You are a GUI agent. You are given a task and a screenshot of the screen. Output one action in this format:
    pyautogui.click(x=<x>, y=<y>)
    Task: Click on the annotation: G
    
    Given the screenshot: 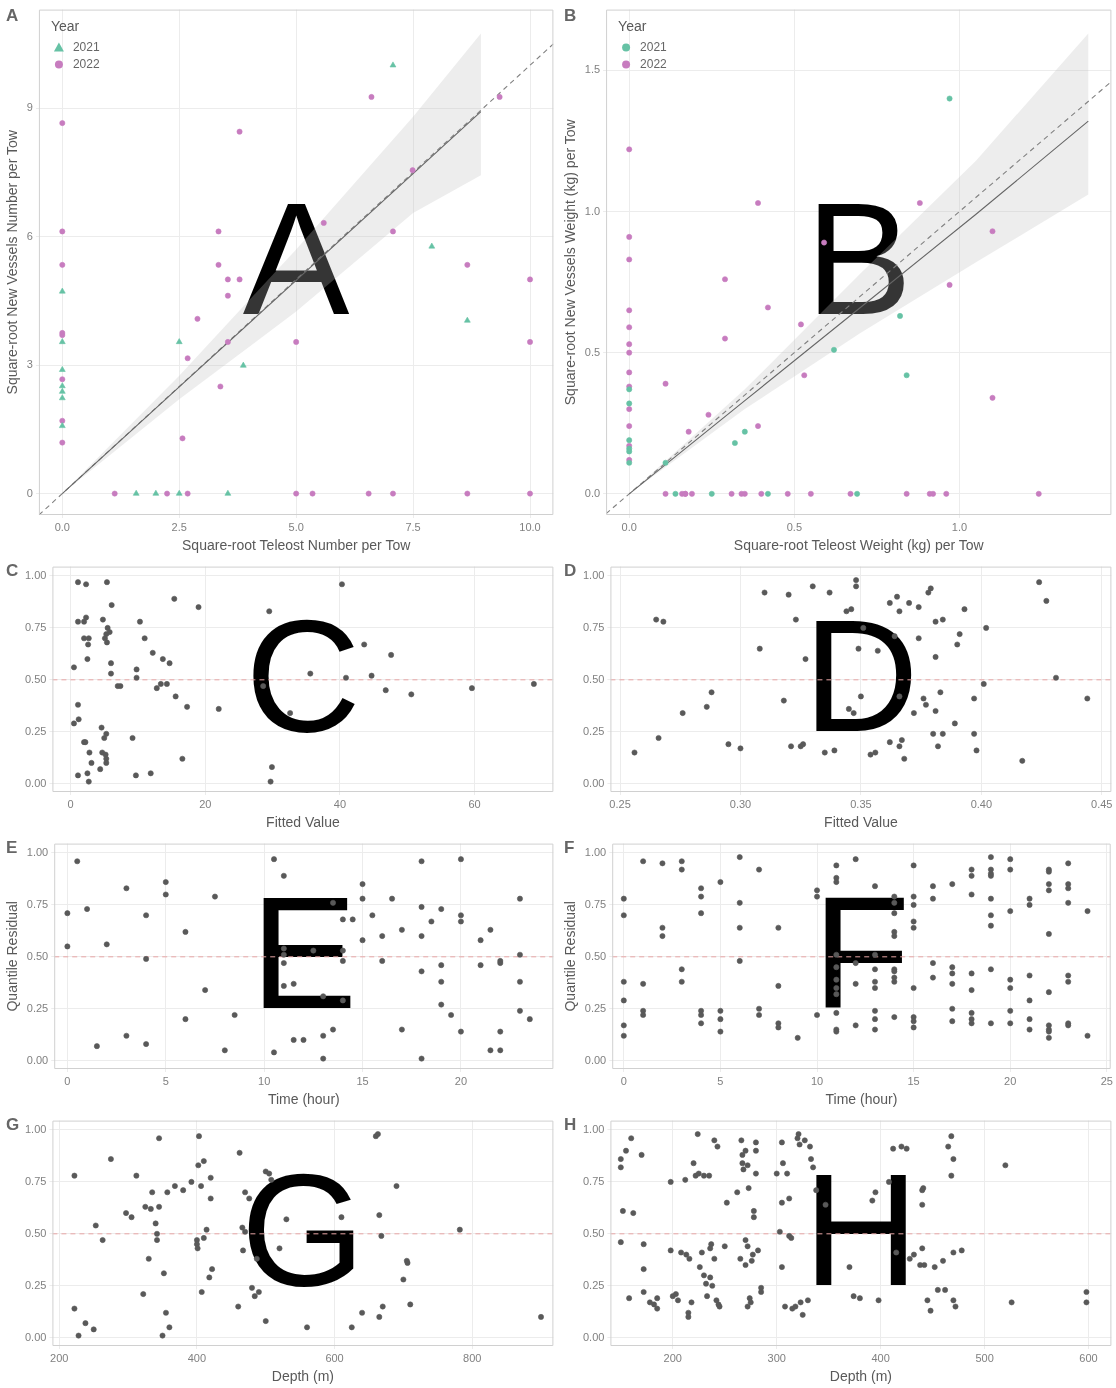 What is the action you would take?
    pyautogui.click(x=303, y=1230)
    